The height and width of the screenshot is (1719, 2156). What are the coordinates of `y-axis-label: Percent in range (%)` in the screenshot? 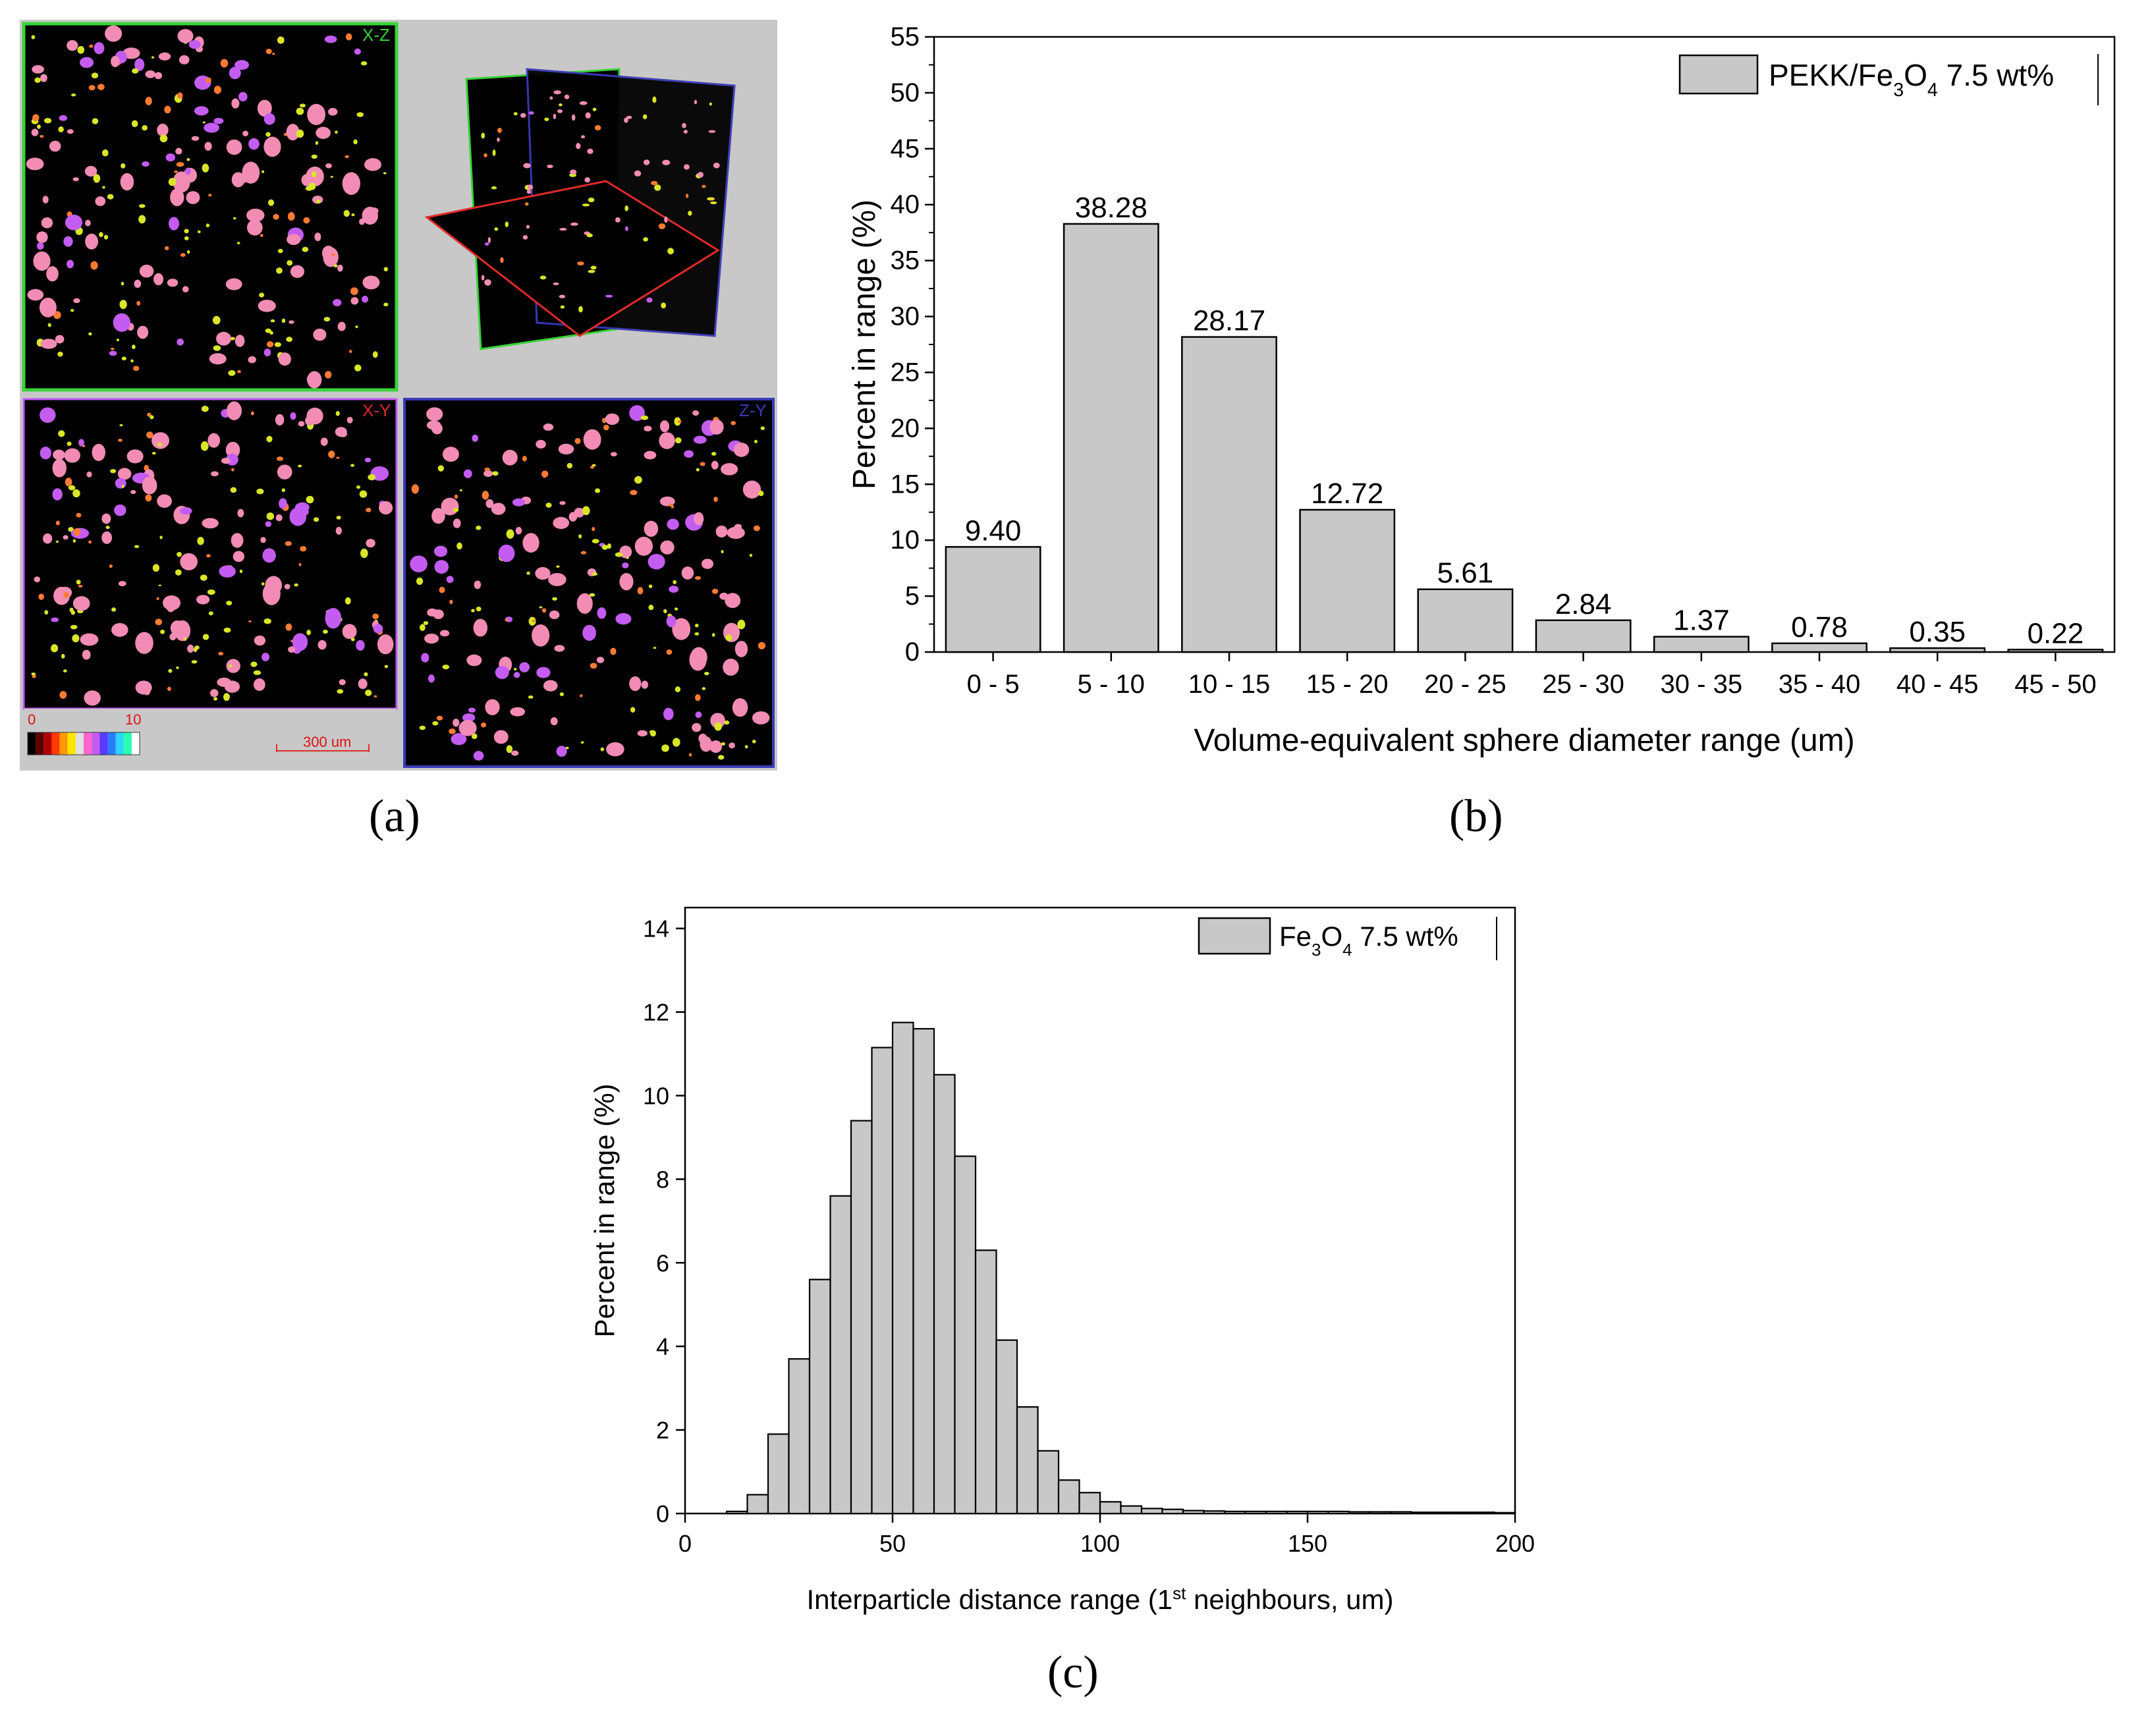 It's located at (864, 344).